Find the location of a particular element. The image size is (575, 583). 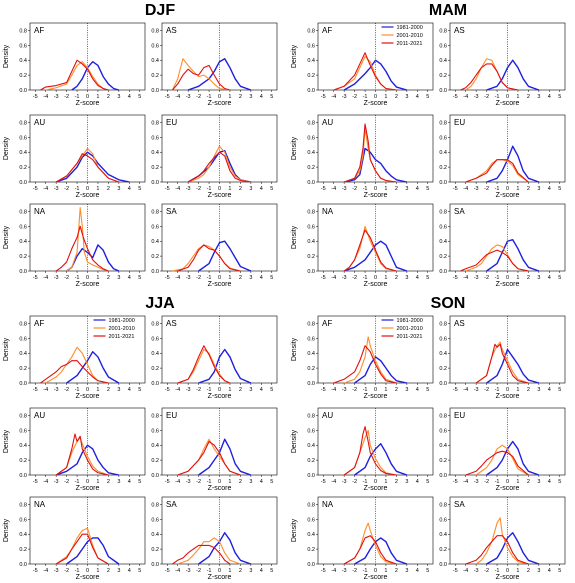

panel-jja-sa: 0.0 0.2 0.4 0.6 0.8 -5 -4 -3 -2 -1 0 1 2 3 4 5 Z-score SA is located at coordinates (214, 538).